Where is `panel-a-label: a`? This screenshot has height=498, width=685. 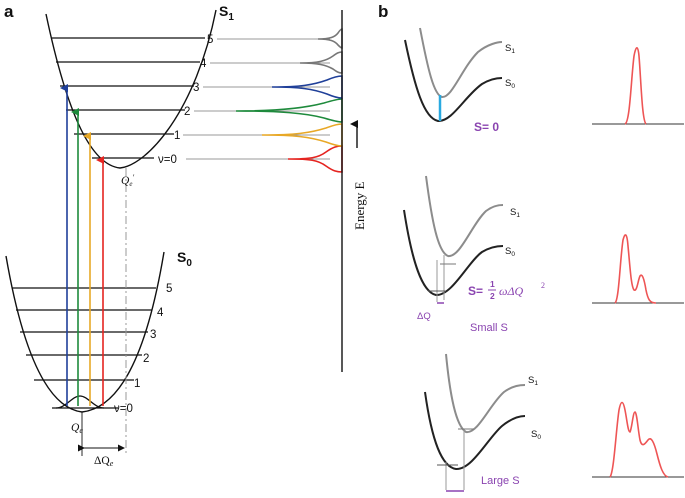
panel-a-label: a is located at coordinates (9, 11).